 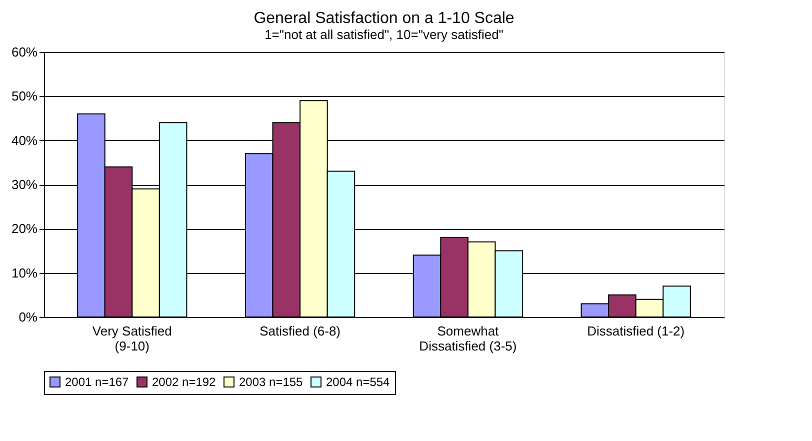 I want to click on x-tick-label: Satisfied (6-8), so click(x=300, y=331).